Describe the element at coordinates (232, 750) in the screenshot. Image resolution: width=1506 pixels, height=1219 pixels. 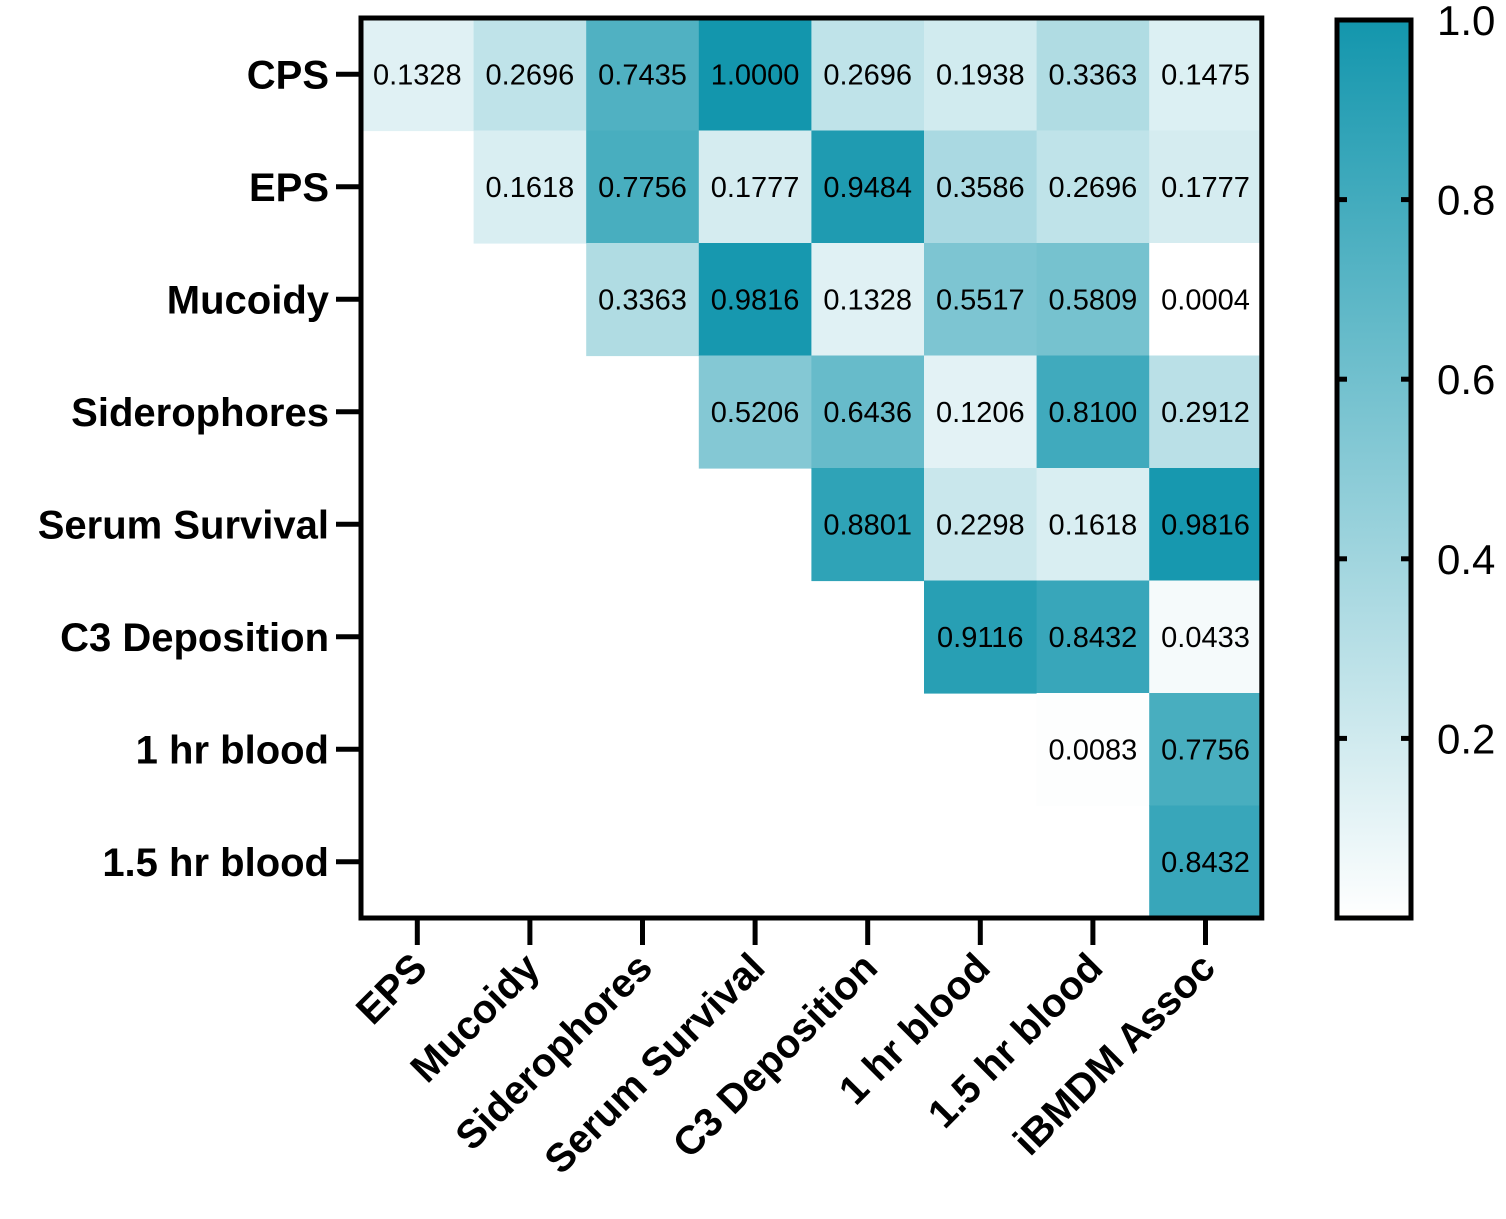
I see `row-label: 1 hr blood` at that location.